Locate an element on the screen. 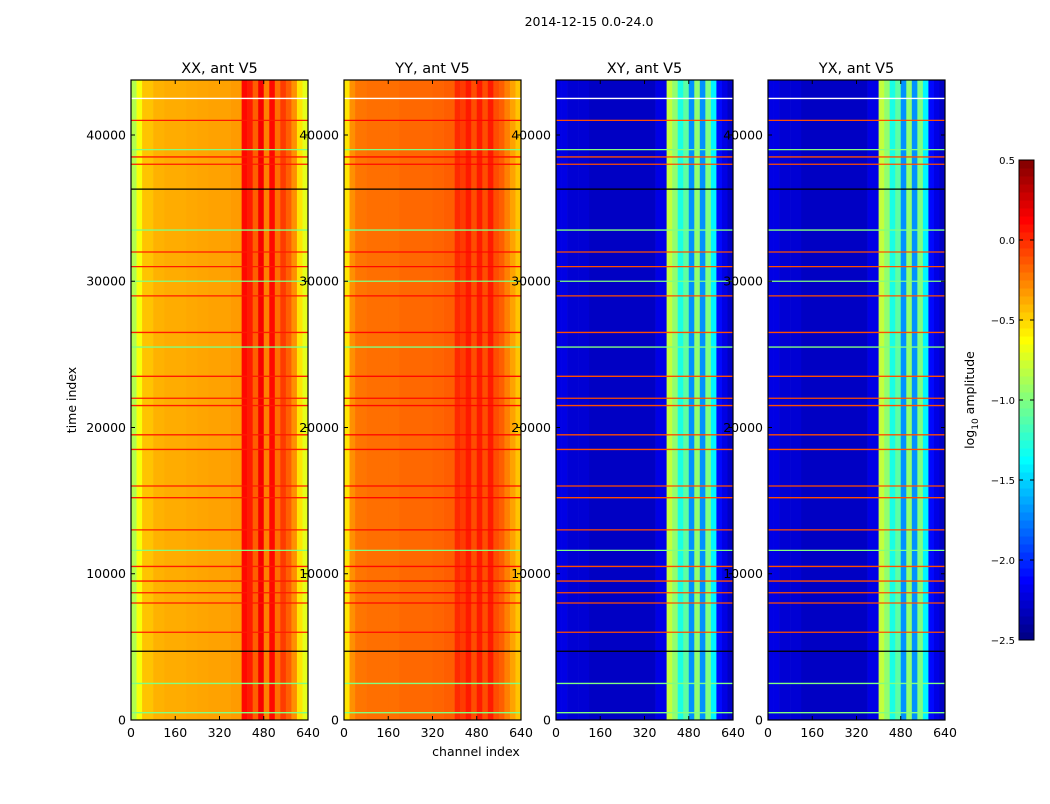 The height and width of the screenshot is (804, 1050). x-tick-label: 480 is located at coordinates (477, 732).